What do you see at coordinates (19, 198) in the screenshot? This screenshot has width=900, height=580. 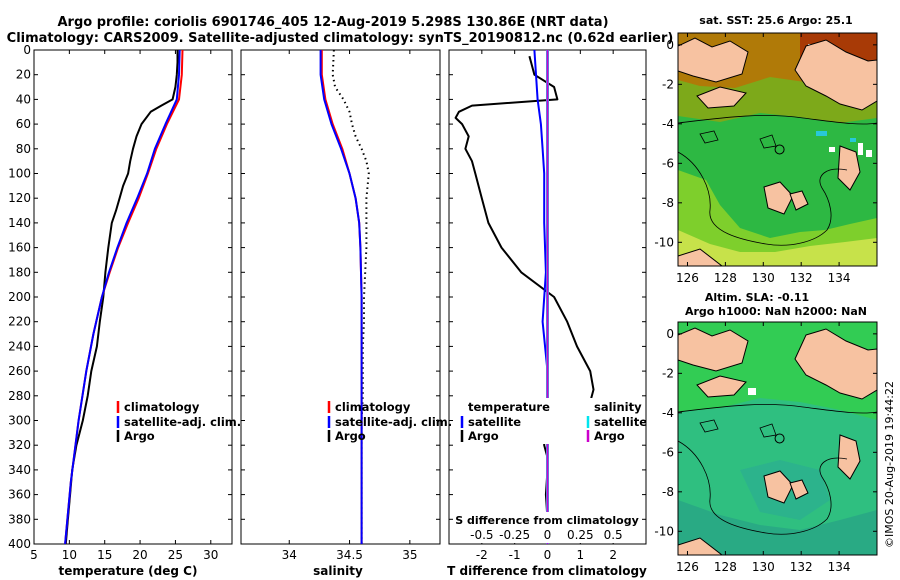 I see `ytick-label: 120` at bounding box center [19, 198].